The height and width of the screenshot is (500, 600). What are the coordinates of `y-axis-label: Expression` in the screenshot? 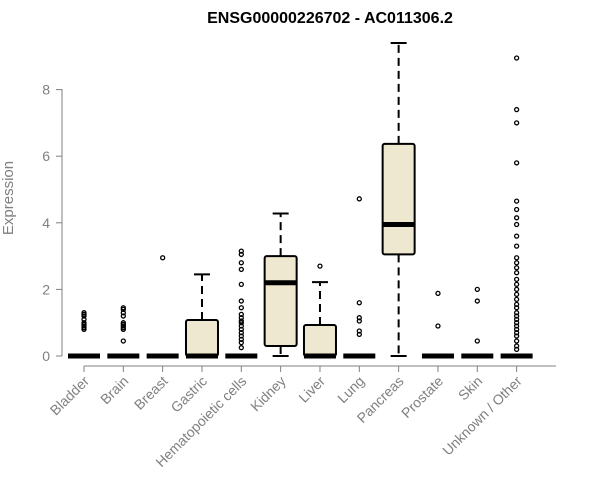 It's located at (8, 198).